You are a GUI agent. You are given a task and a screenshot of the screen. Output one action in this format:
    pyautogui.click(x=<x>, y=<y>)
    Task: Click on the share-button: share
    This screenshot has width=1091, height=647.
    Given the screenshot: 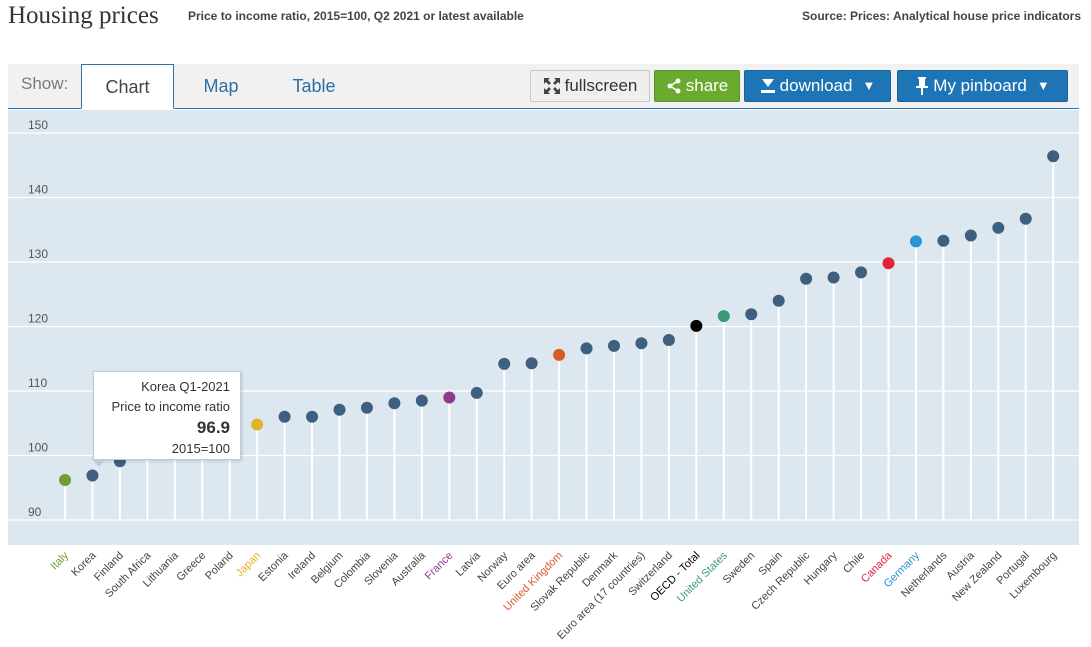 What is the action you would take?
    pyautogui.click(x=697, y=86)
    